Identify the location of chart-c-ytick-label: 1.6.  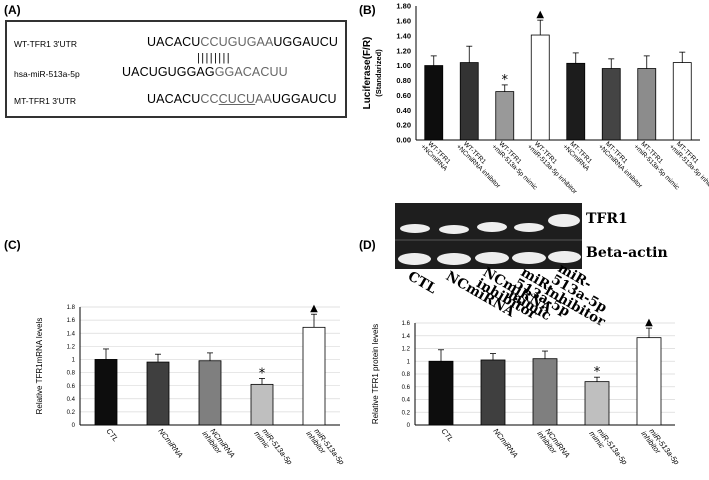
(71, 321).